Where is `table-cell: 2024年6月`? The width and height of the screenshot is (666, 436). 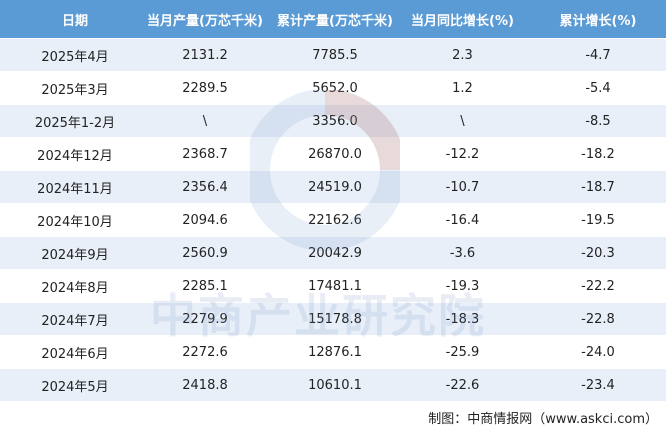 table-cell: 2024年6月 is located at coordinates (75, 354).